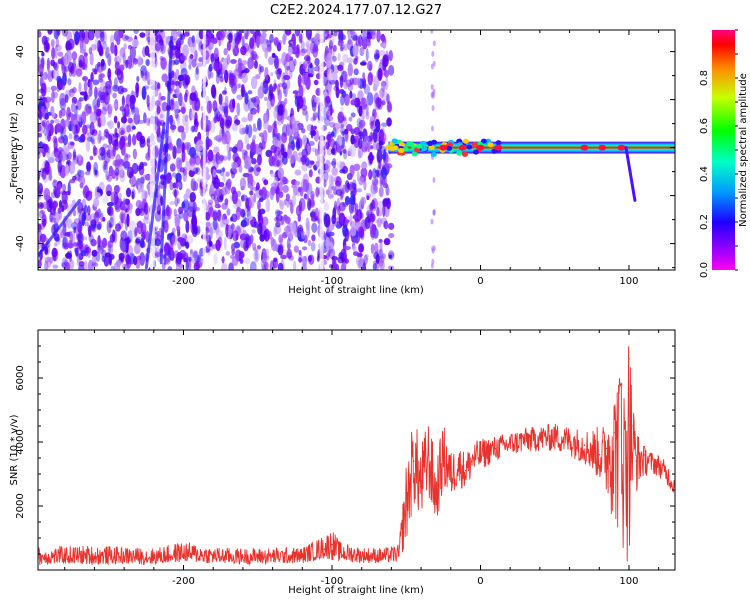 This screenshot has height=600, width=750. I want to click on colorbar-tick-label: 0.0, so click(704, 270).